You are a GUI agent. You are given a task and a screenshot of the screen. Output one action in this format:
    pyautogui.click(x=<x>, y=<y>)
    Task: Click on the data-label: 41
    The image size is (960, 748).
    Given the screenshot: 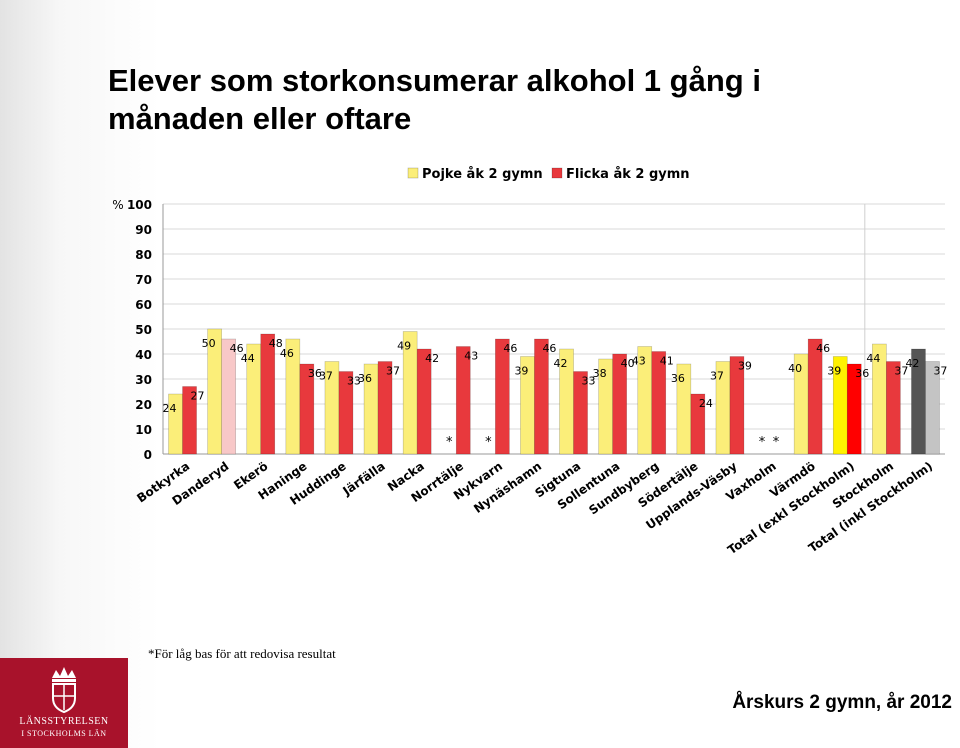 What is the action you would take?
    pyautogui.click(x=667, y=361)
    